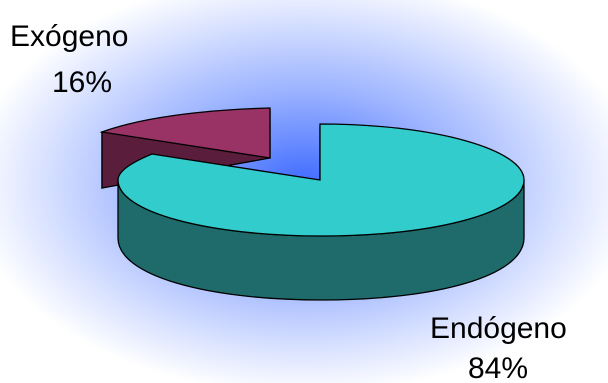 Image resolution: width=608 pixels, height=383 pixels. I want to click on slice-exogeno-top, so click(185, 133).